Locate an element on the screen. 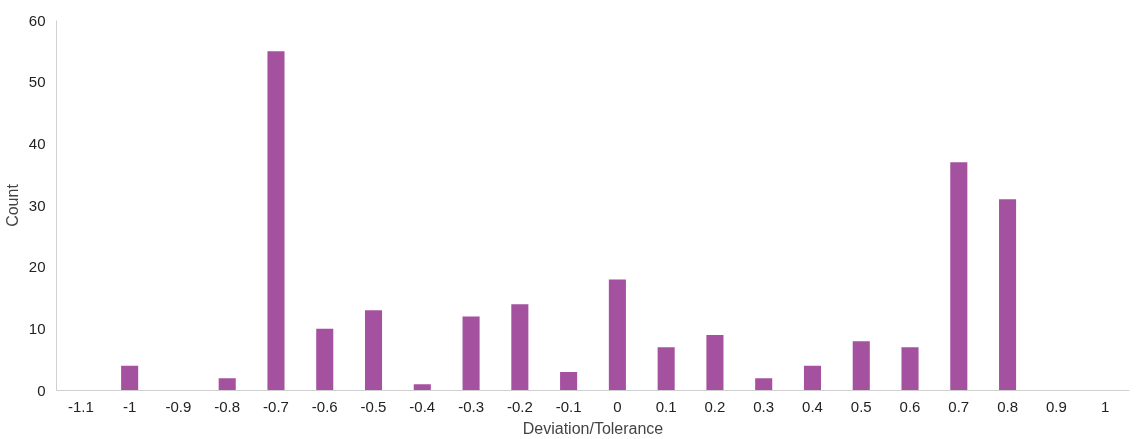 Image resolution: width=1144 pixels, height=439 pixels. y-tick-label: 50 is located at coordinates (37, 82).